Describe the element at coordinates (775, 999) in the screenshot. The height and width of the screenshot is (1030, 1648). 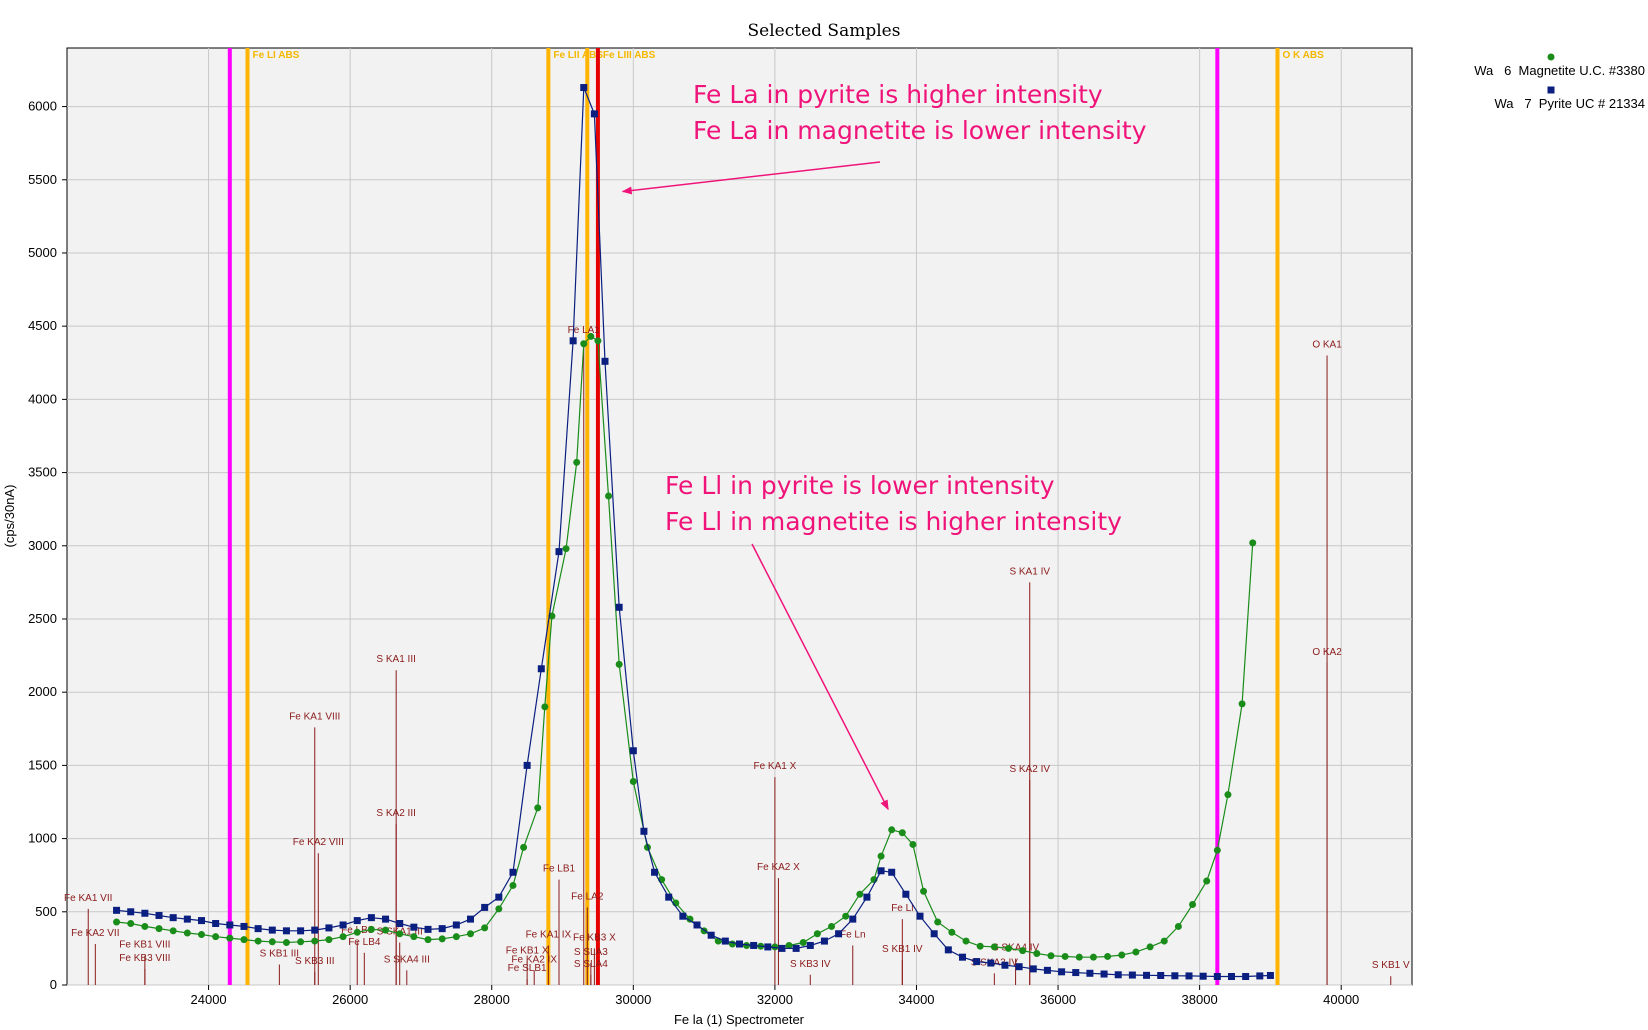
I see `x-tick-label: 32000` at that location.